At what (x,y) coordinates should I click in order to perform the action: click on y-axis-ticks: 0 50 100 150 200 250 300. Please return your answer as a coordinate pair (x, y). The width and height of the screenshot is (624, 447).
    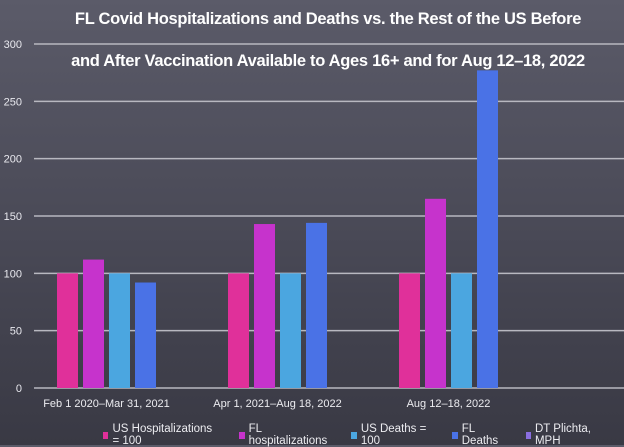
    Looking at the image, I should click on (13, 217).